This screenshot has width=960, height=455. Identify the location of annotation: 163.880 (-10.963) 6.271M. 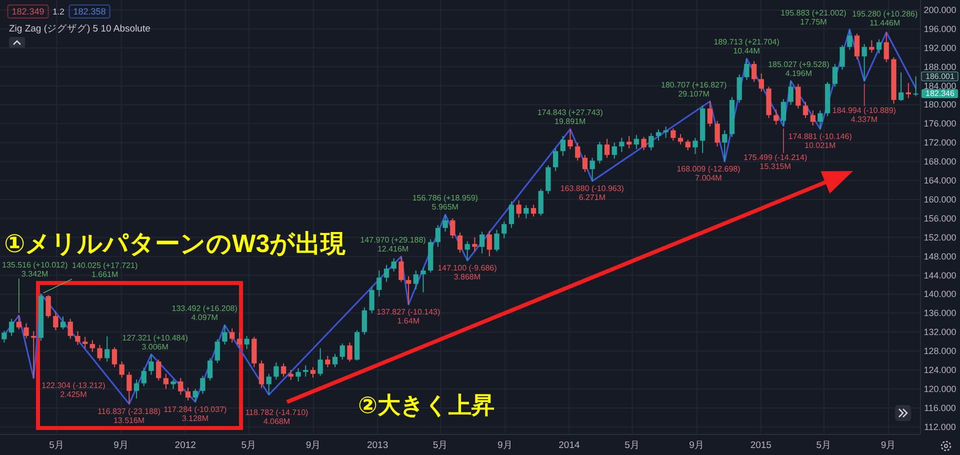
(592, 193).